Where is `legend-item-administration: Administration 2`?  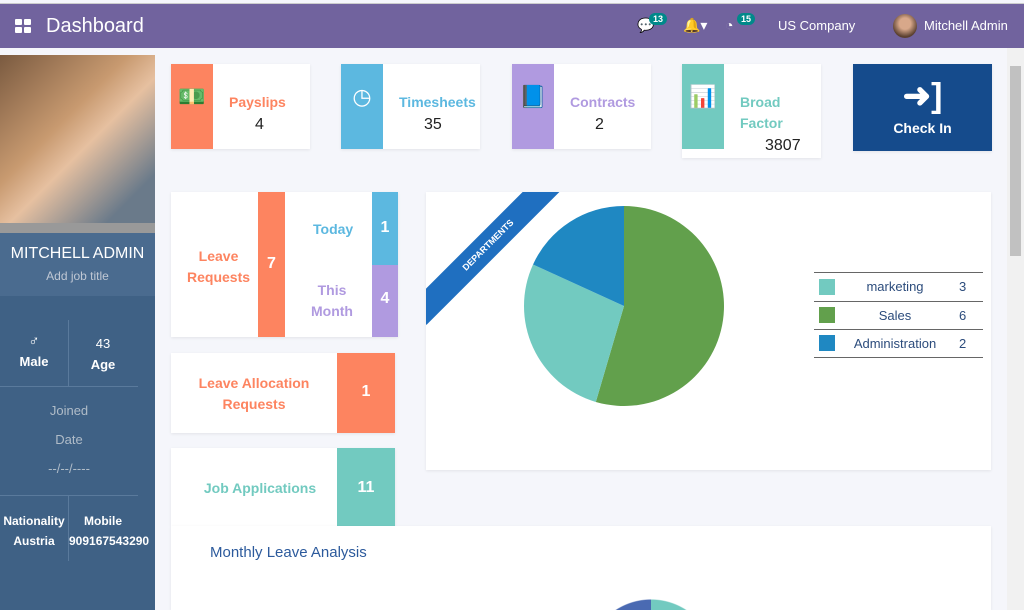 legend-item-administration: Administration 2 is located at coordinates (898, 343).